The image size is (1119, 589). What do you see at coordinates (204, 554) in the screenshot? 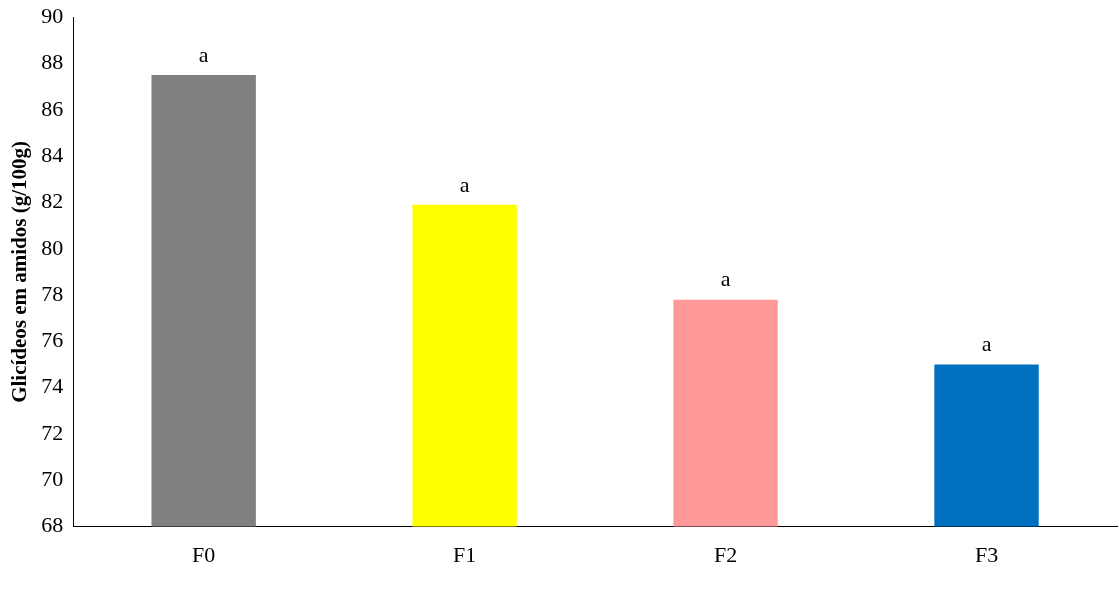
I see `x-tick-label: F0` at bounding box center [204, 554].